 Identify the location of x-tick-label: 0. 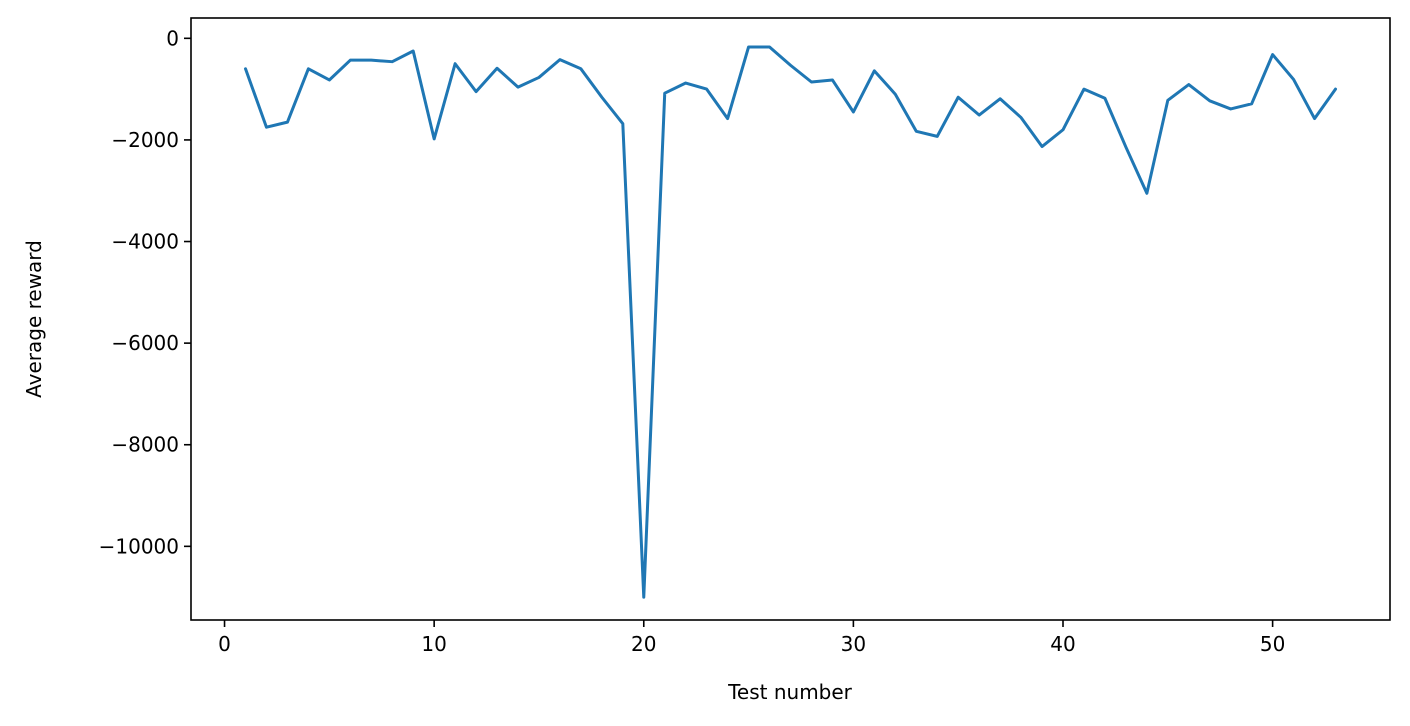
(224, 644).